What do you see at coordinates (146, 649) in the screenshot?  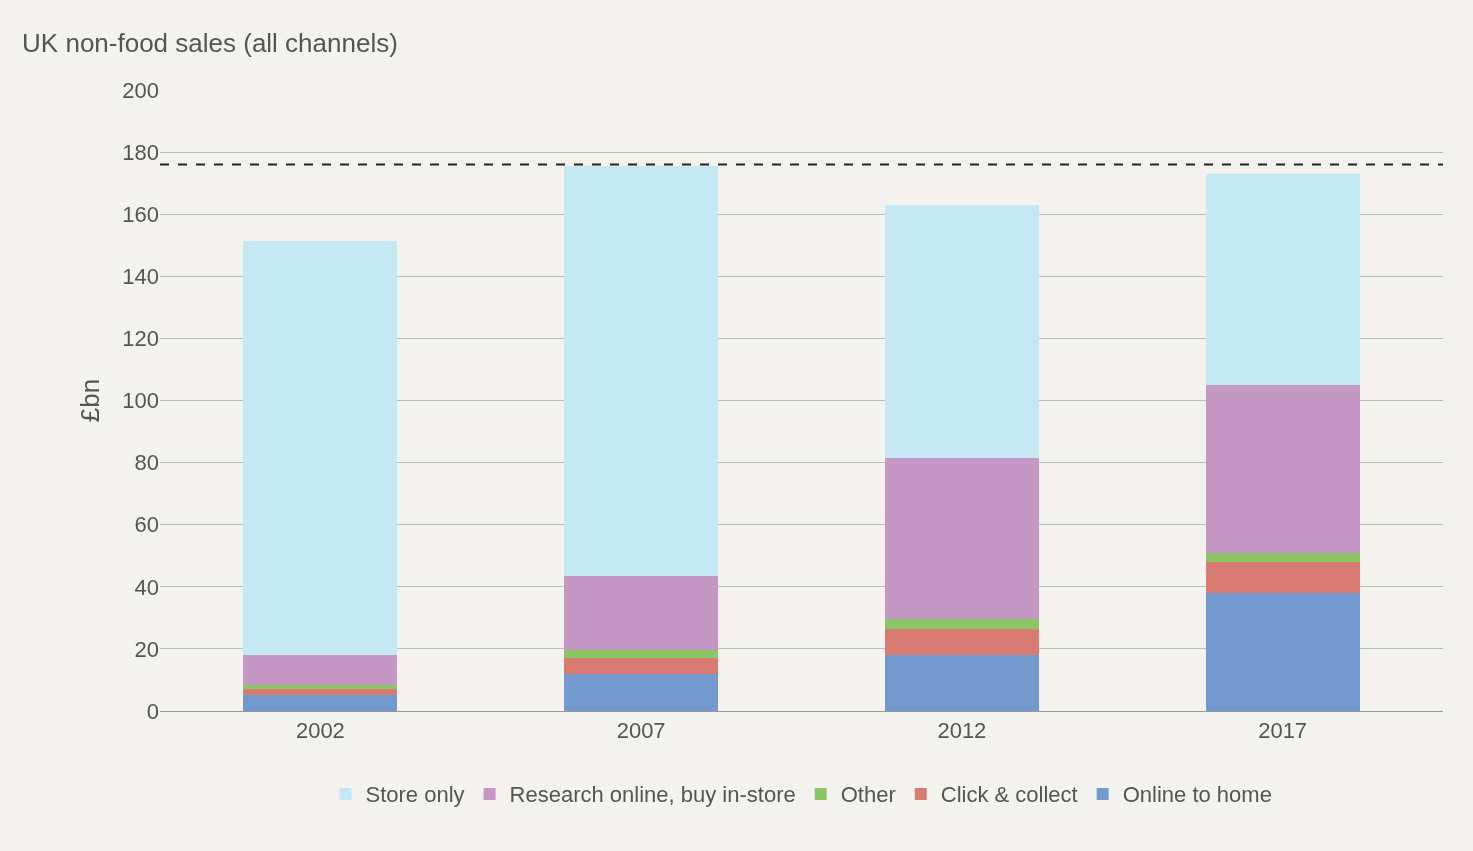 I see `y-tick-label: 20` at bounding box center [146, 649].